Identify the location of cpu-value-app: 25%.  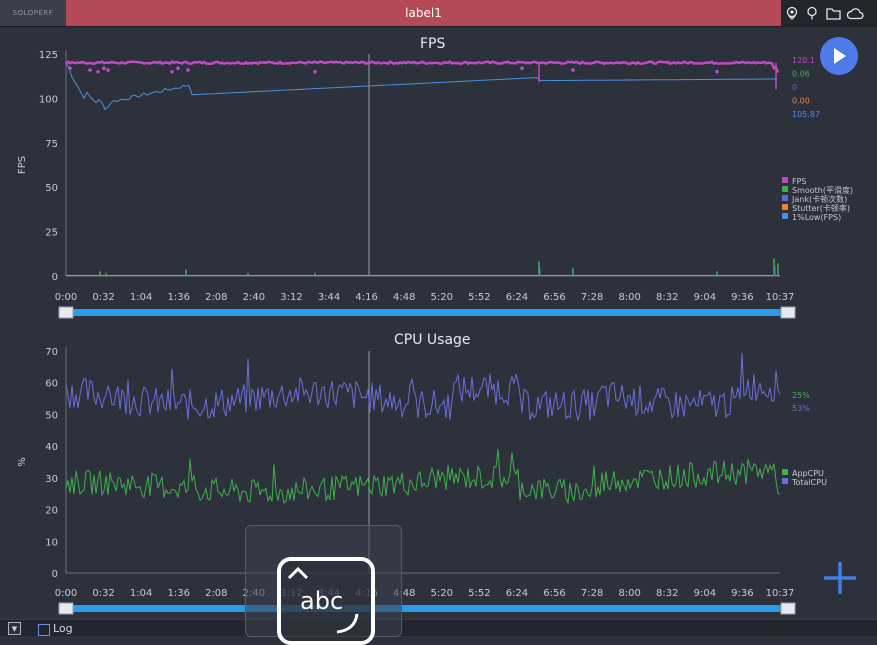
(801, 395).